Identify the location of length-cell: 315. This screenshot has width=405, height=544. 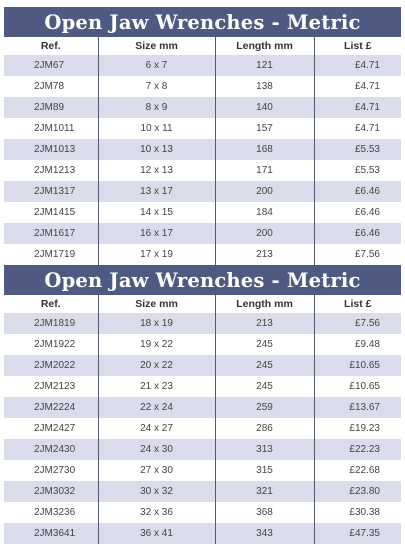
(264, 470).